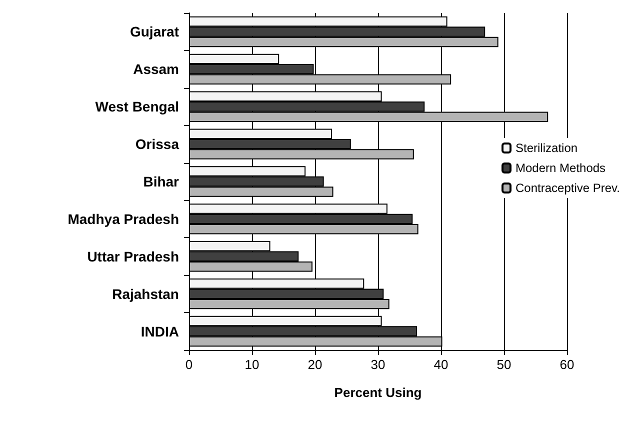 The height and width of the screenshot is (423, 634). I want to click on legend-label: Sterilization, so click(547, 148).